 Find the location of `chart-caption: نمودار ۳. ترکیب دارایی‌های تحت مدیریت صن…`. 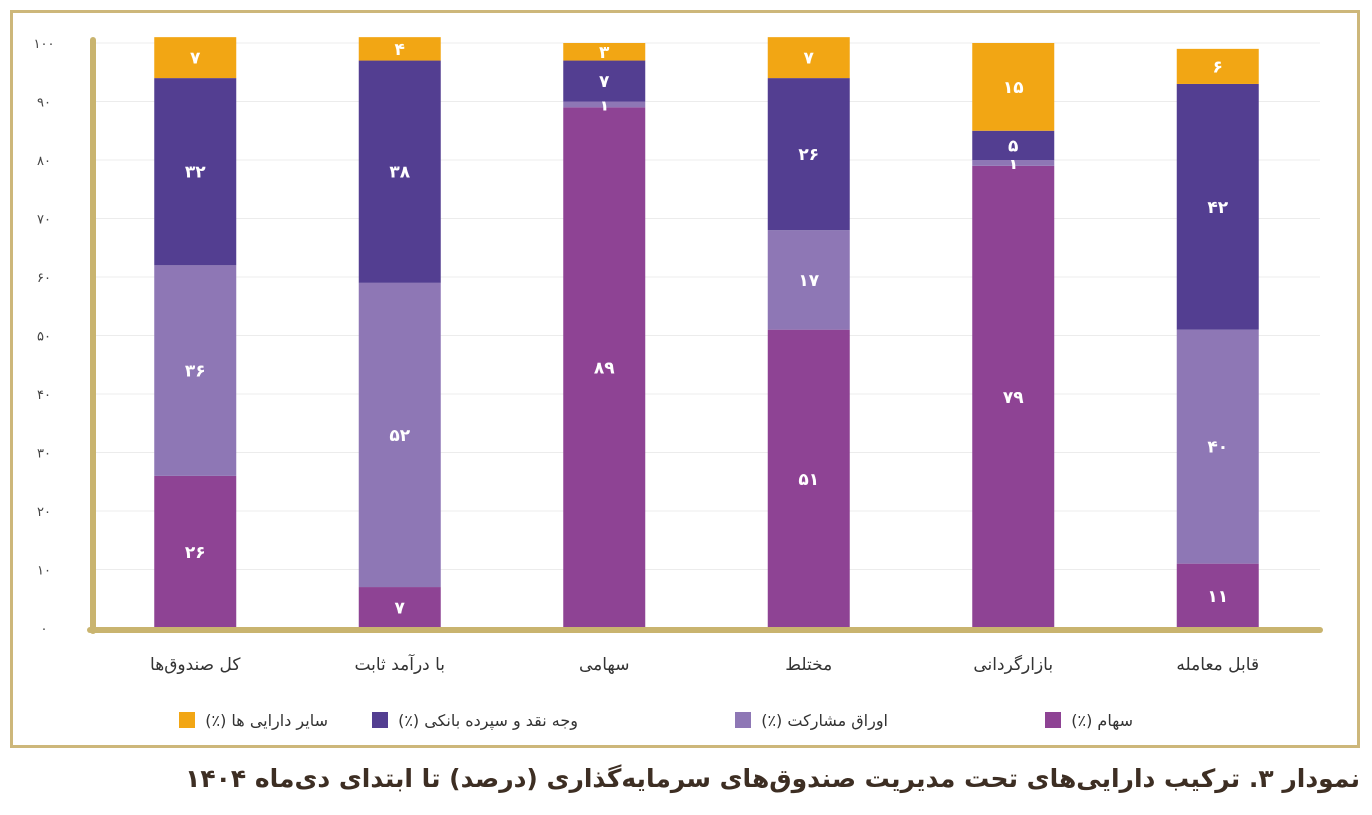

chart-caption: نمودار ۳. ترکیب دارایی‌های تحت مدیریت صن… is located at coordinates (772, 778).